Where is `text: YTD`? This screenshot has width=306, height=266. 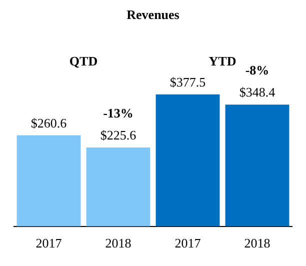
text: YTD is located at coordinates (222, 61).